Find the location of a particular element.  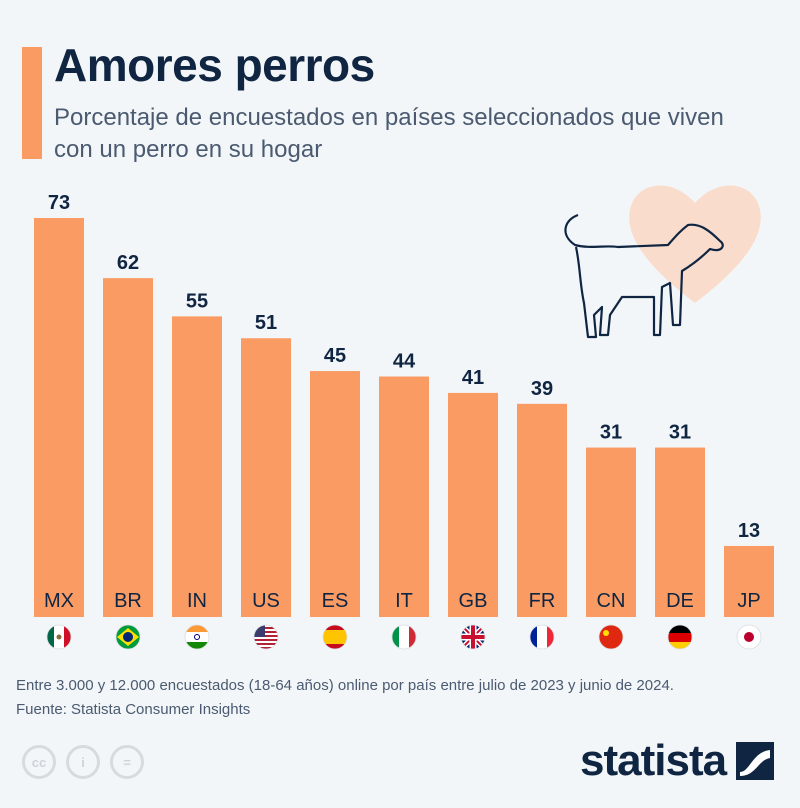

value-label-CN: 31 is located at coordinates (611, 433).